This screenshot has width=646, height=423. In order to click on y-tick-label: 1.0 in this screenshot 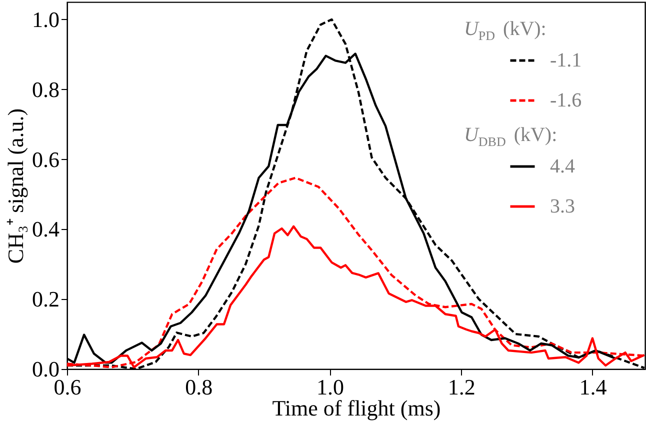, I will do `click(46, 19)`.